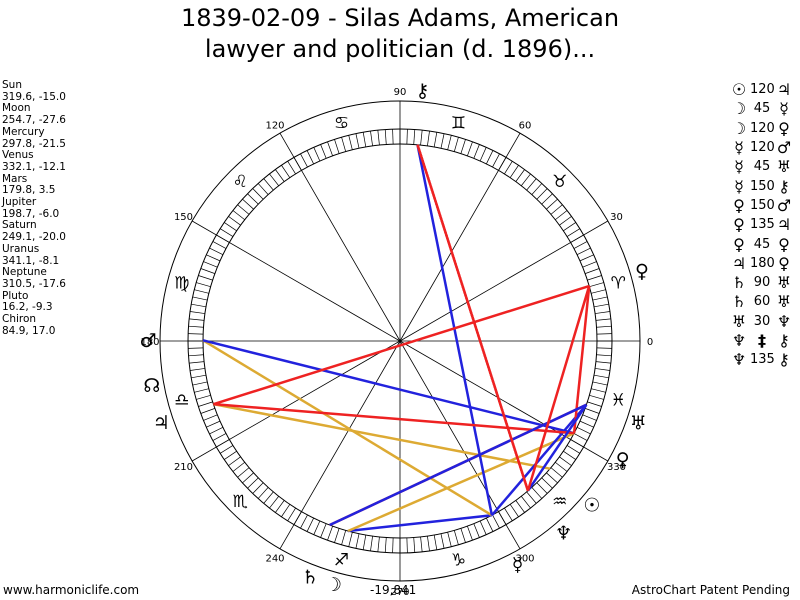 This screenshot has width=800, height=600. What do you see at coordinates (240, 502) in the screenshot?
I see `zodiac-sign-icon: ♏` at bounding box center [240, 502].